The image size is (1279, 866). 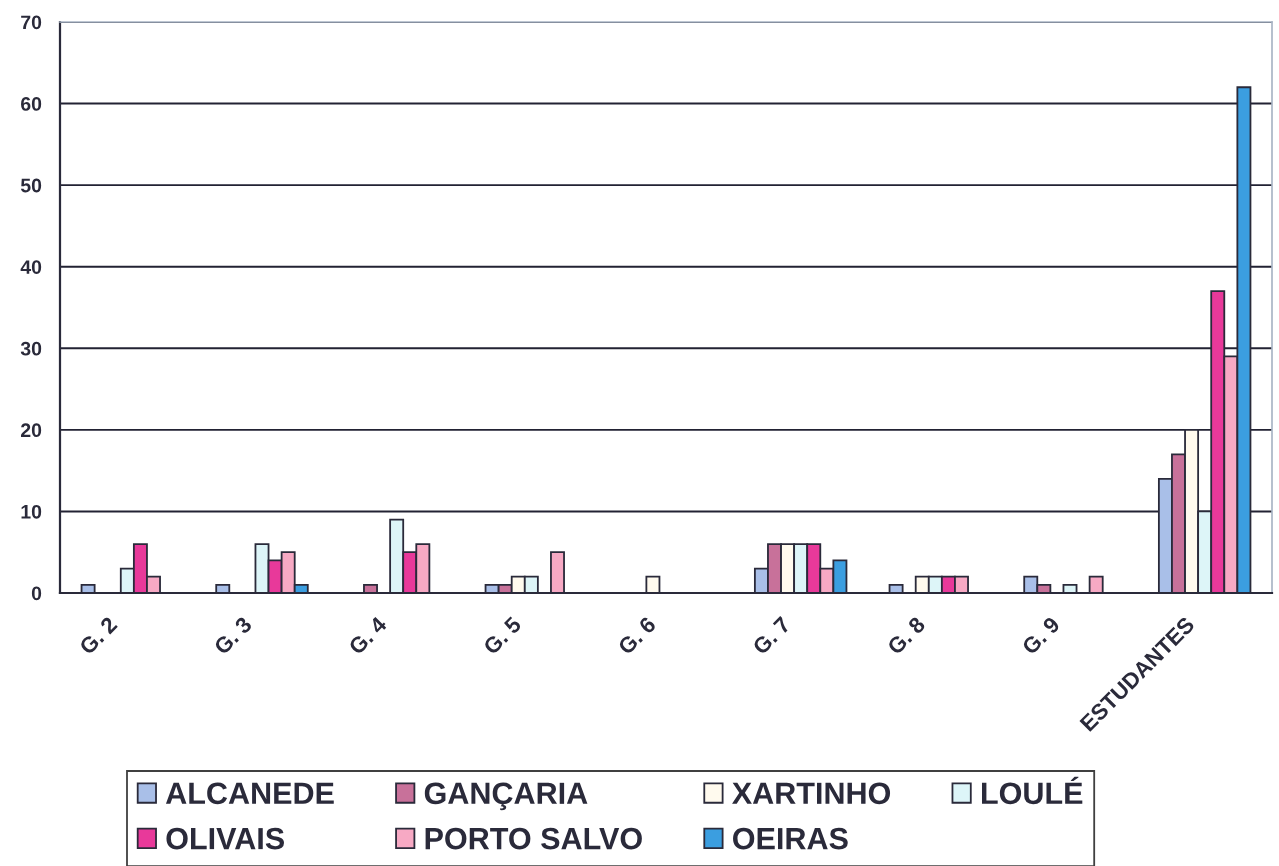 What do you see at coordinates (31, 104) in the screenshot?
I see `y-tick-label: 60` at bounding box center [31, 104].